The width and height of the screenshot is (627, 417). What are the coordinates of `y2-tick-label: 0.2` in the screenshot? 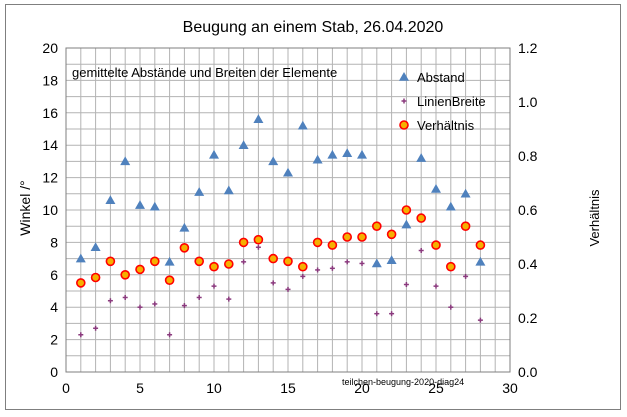 It's located at (528, 318).